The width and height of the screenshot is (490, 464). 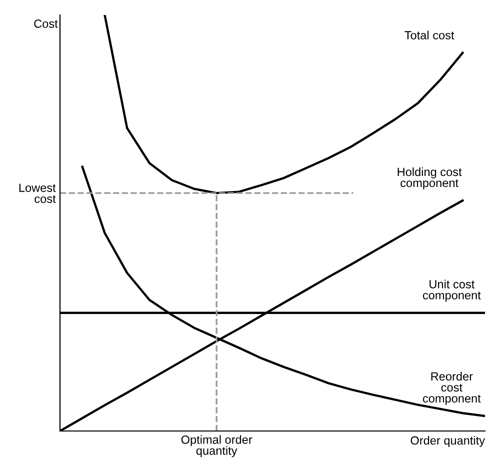 I want to click on series-label: Unit cost component, so click(x=451, y=291).